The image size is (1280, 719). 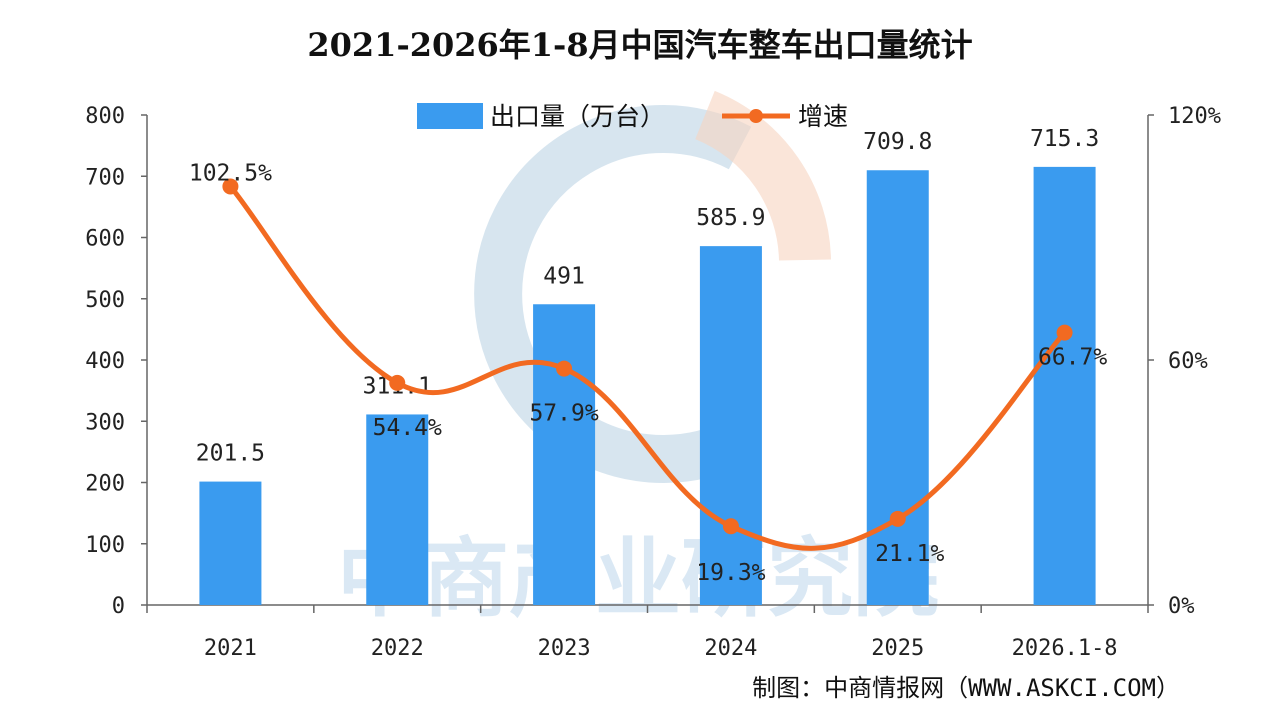 I want to click on x-tick-label: 2025, so click(x=897, y=648).